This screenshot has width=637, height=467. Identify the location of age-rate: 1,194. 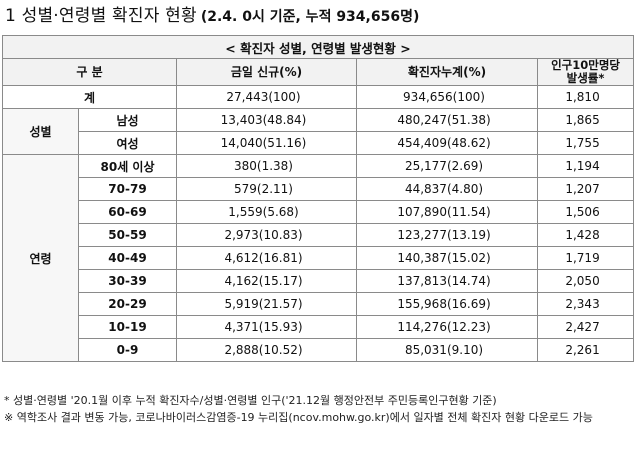
(585, 166).